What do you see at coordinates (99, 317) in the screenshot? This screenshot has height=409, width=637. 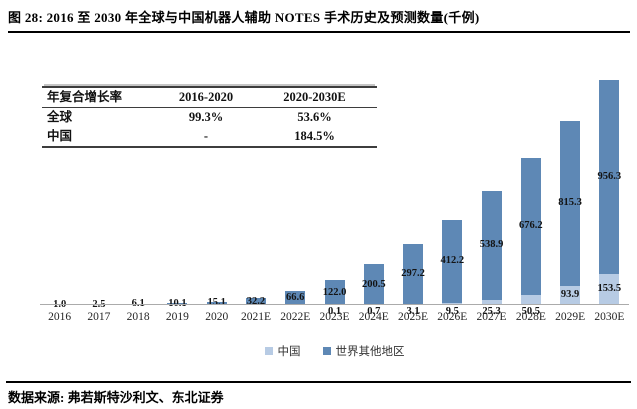 I see `x-axis-label: 2017` at bounding box center [99, 317].